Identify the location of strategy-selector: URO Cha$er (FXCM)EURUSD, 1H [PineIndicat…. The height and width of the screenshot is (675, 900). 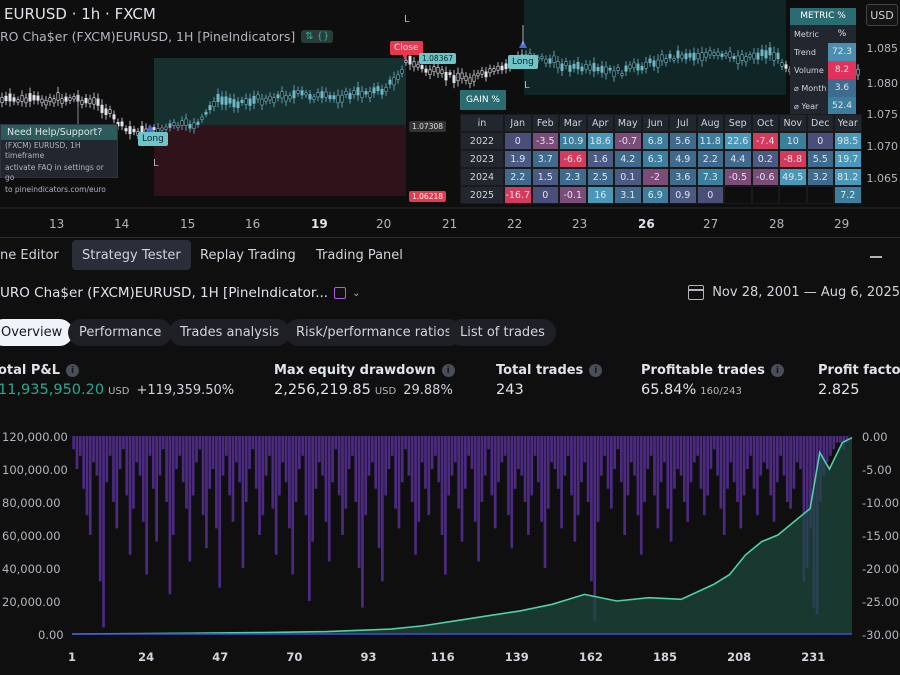
(180, 293).